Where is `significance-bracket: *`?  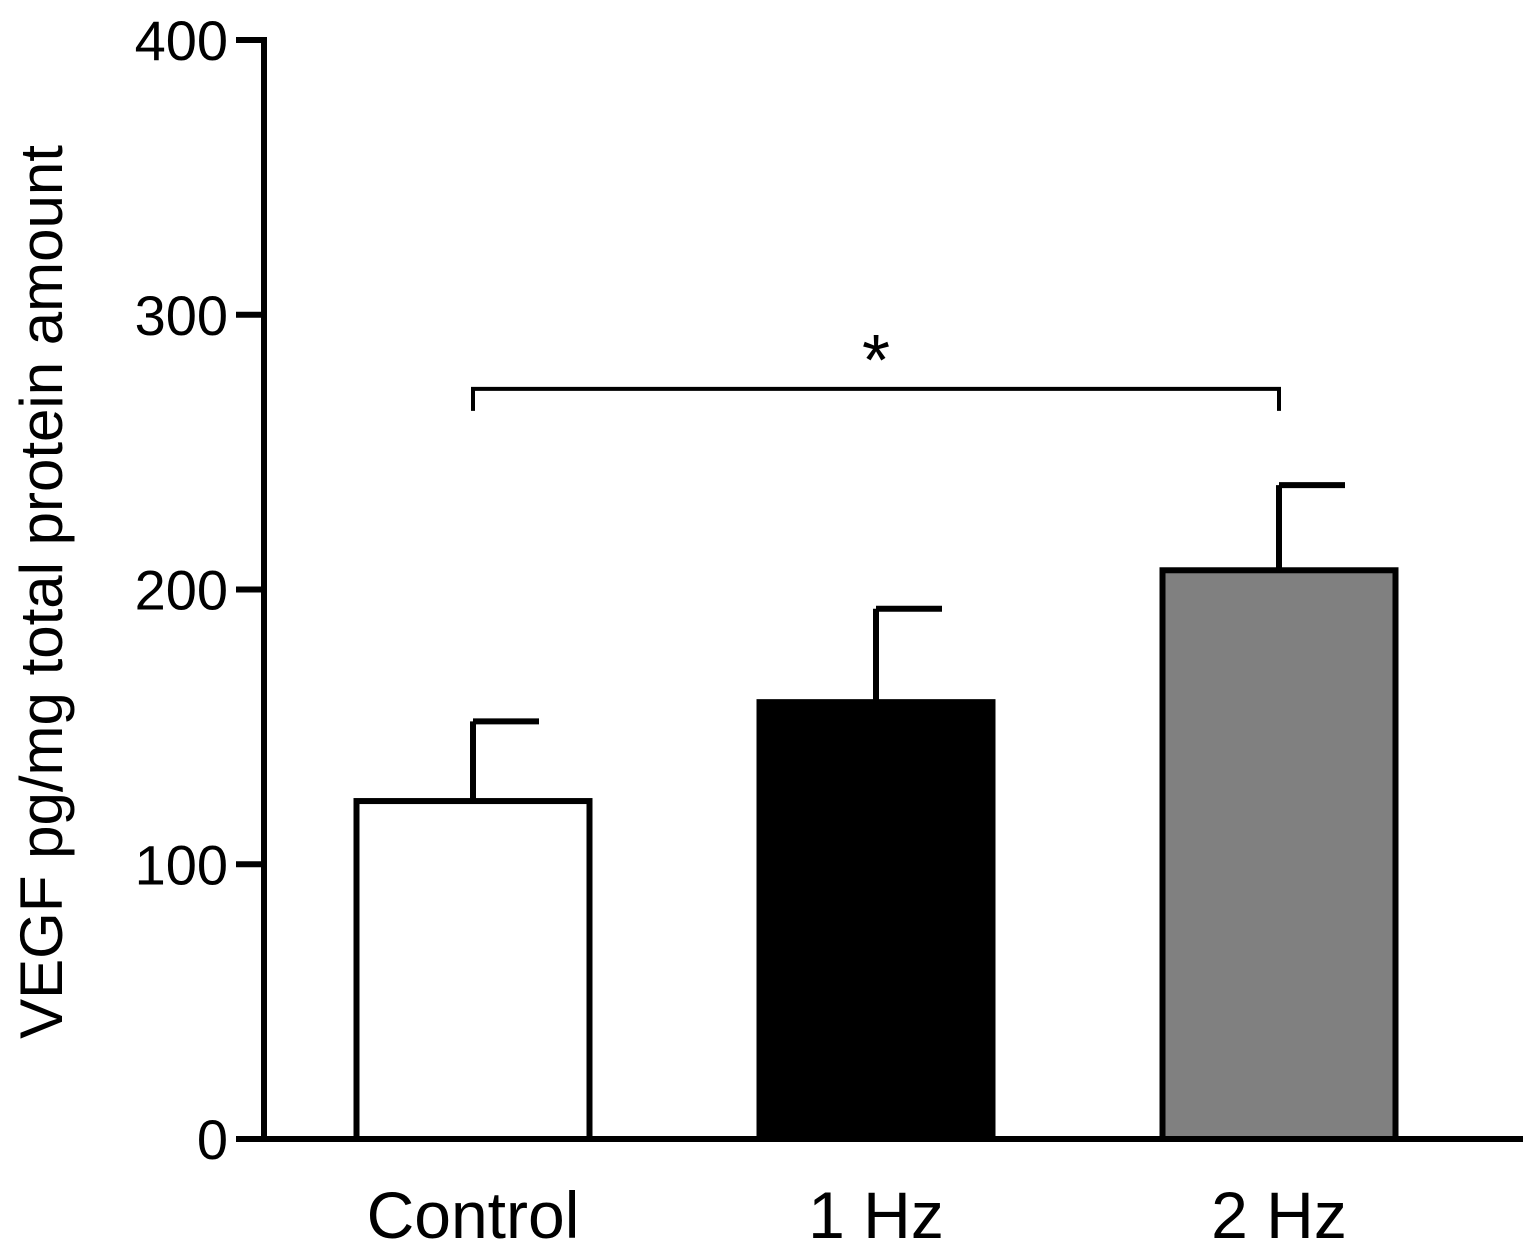
significance-bracket: * is located at coordinates (876, 366).